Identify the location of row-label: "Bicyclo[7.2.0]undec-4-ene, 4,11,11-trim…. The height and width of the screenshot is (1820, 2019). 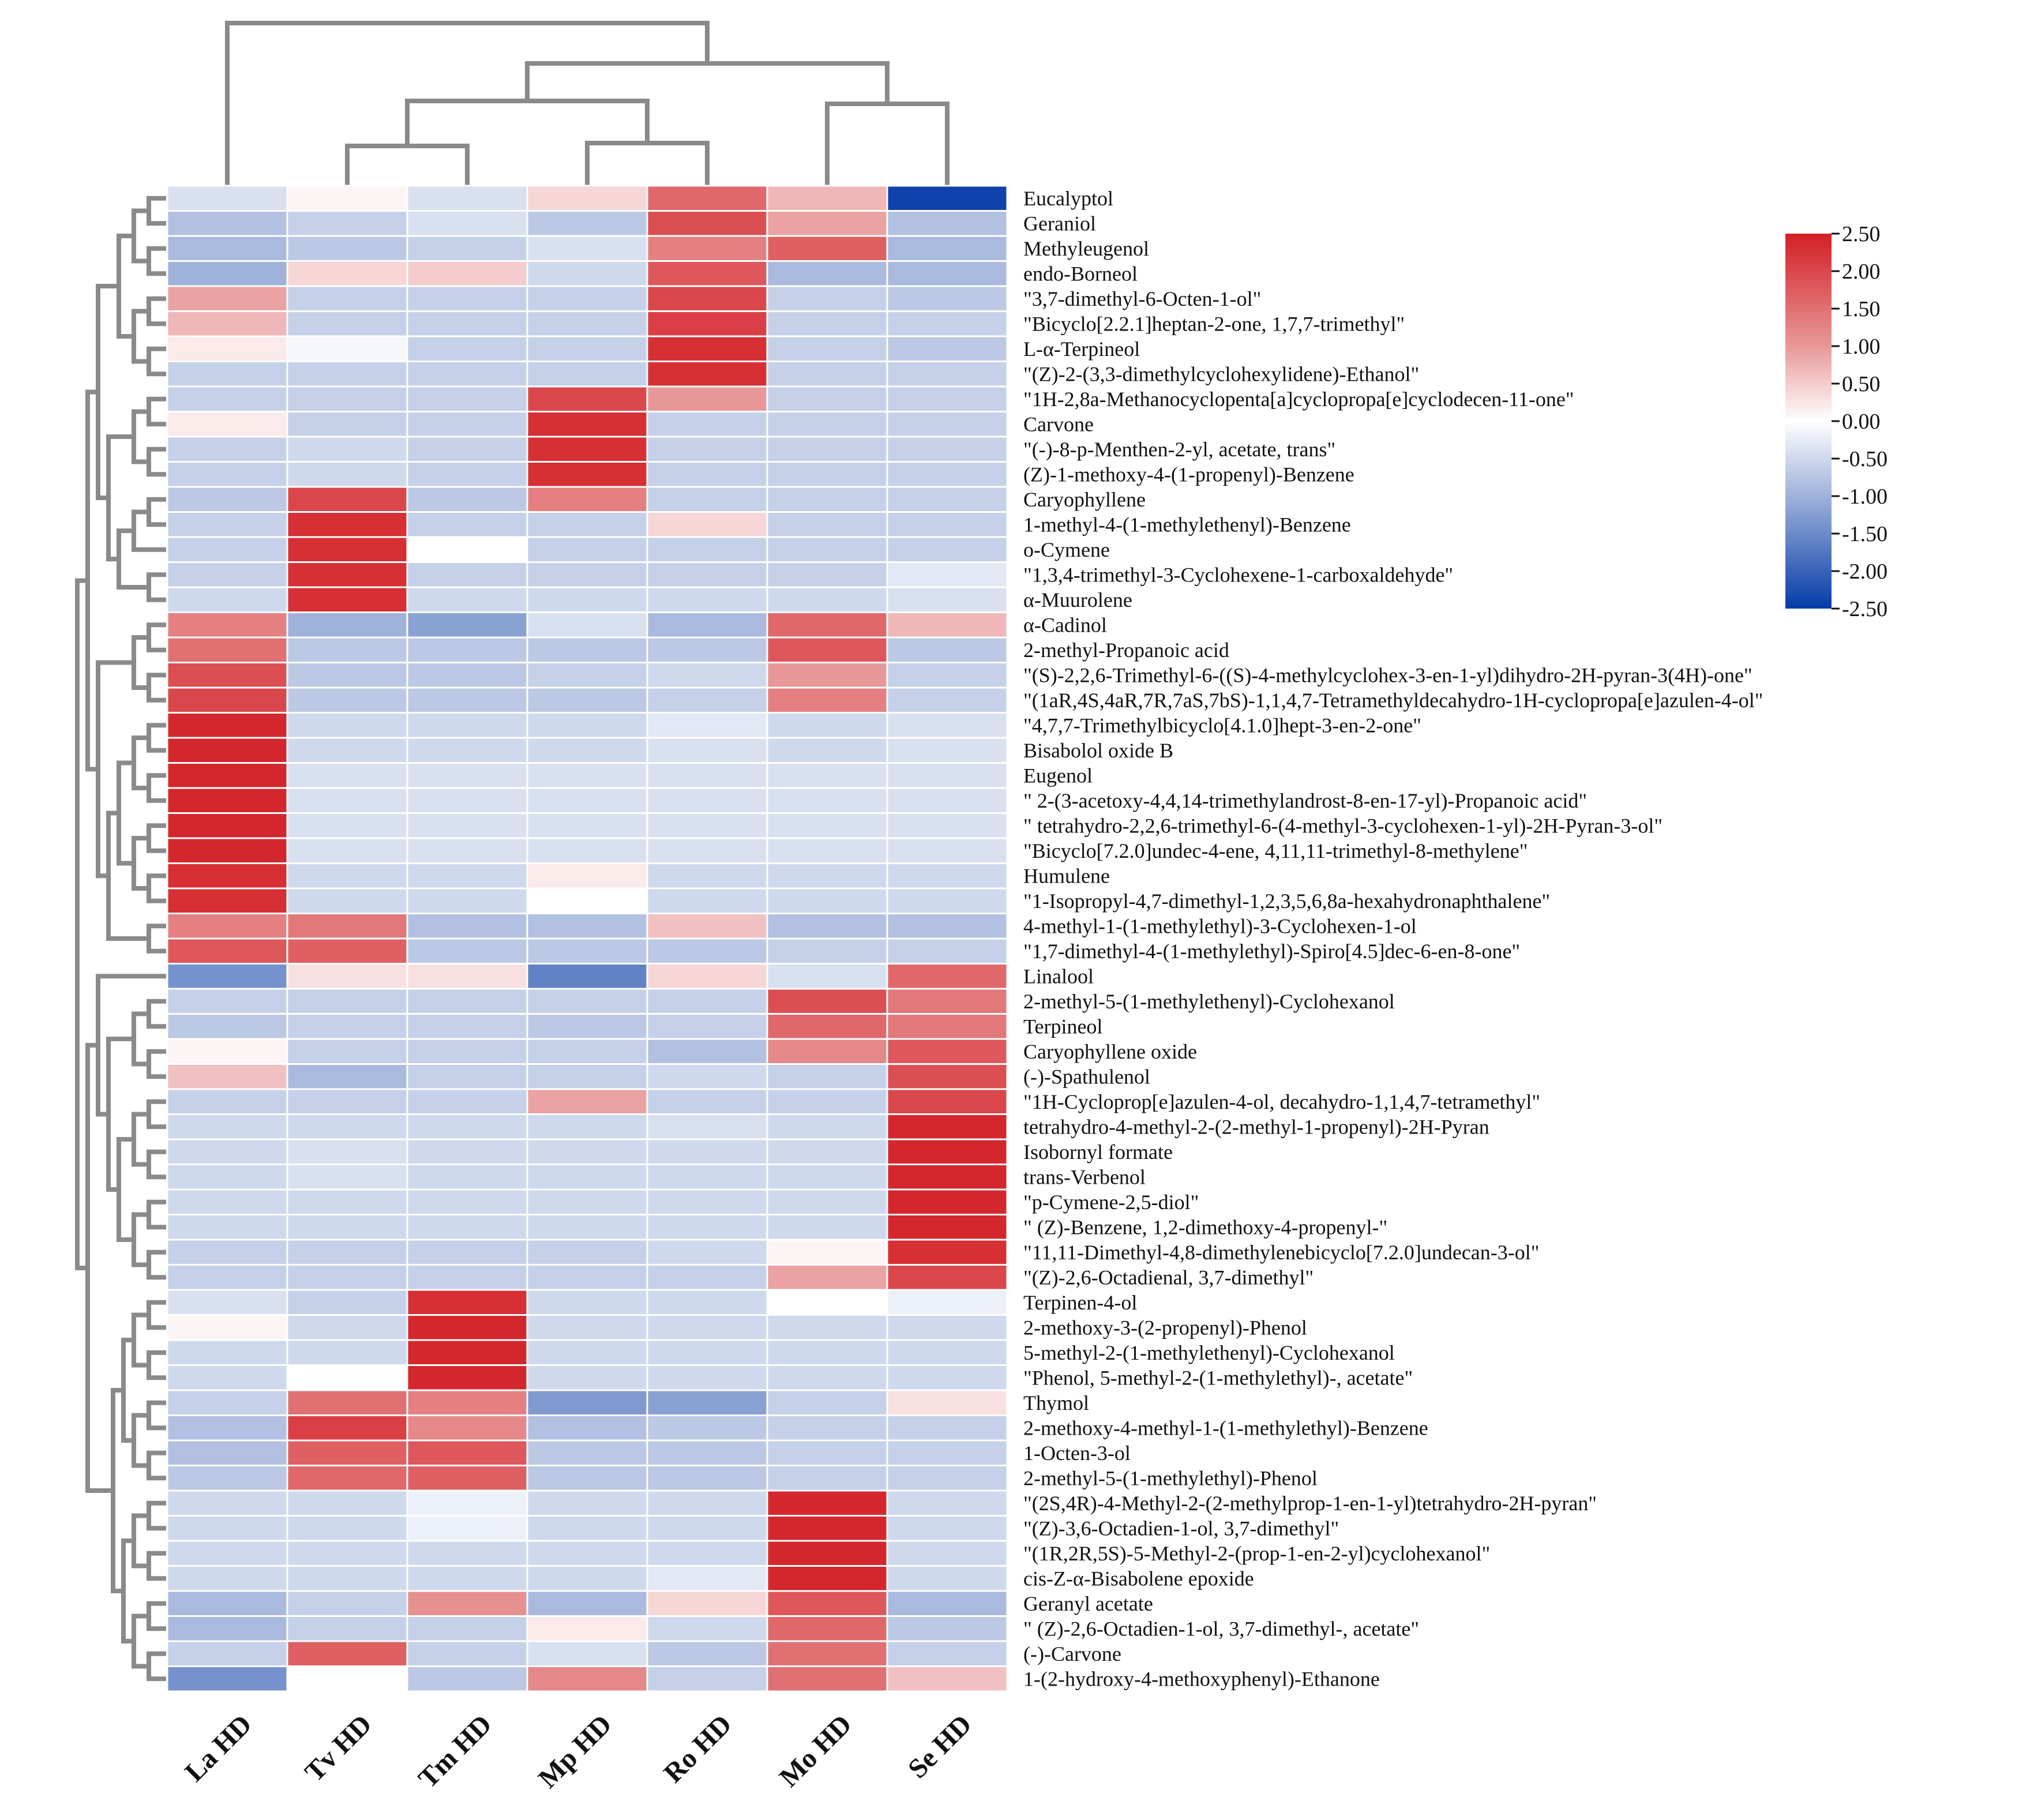
(1275, 851).